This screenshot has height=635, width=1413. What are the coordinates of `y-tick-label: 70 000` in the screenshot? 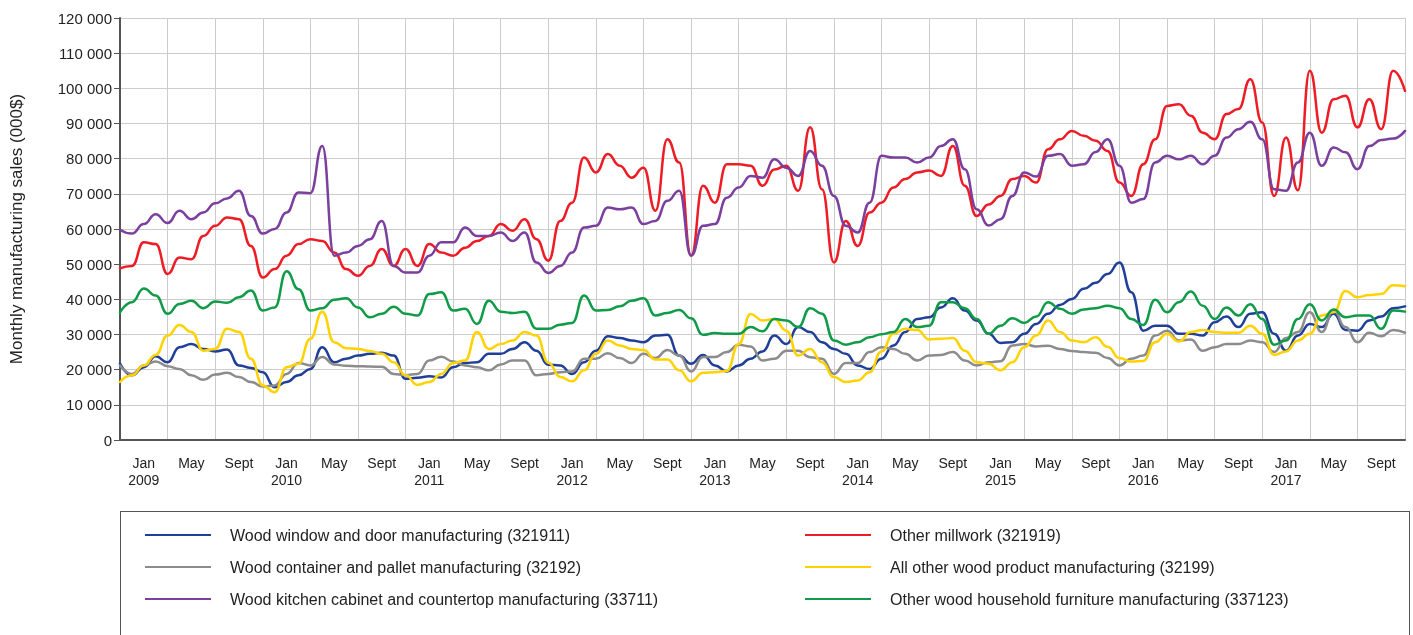 It's located at (89, 194).